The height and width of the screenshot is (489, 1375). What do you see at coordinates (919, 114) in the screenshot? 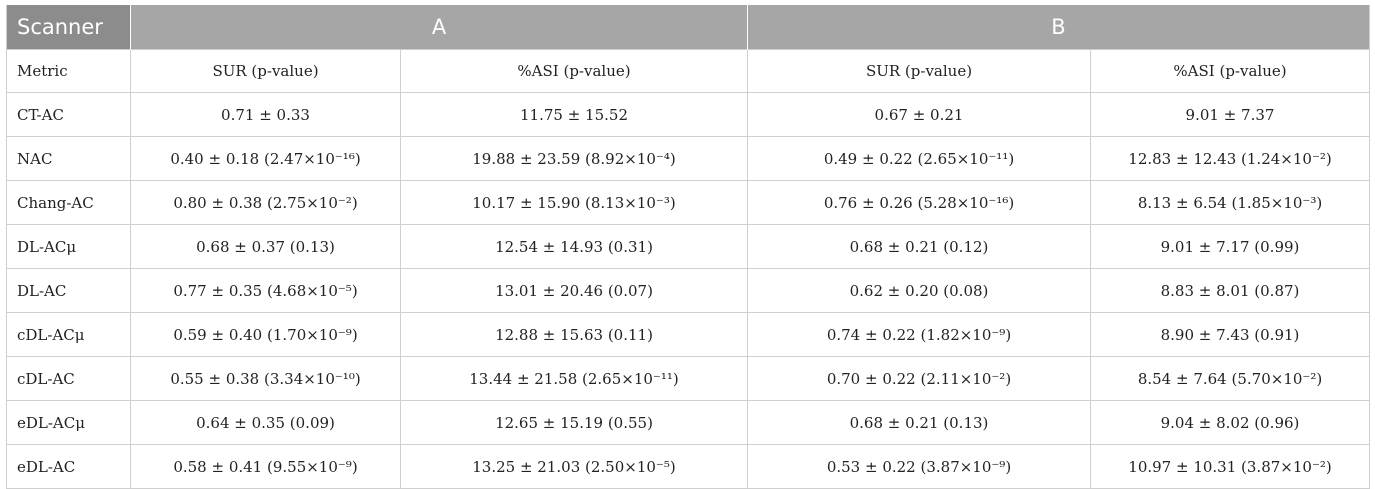
I see `row-cell-b-sur: 0.67 ± 0.21` at bounding box center [919, 114].